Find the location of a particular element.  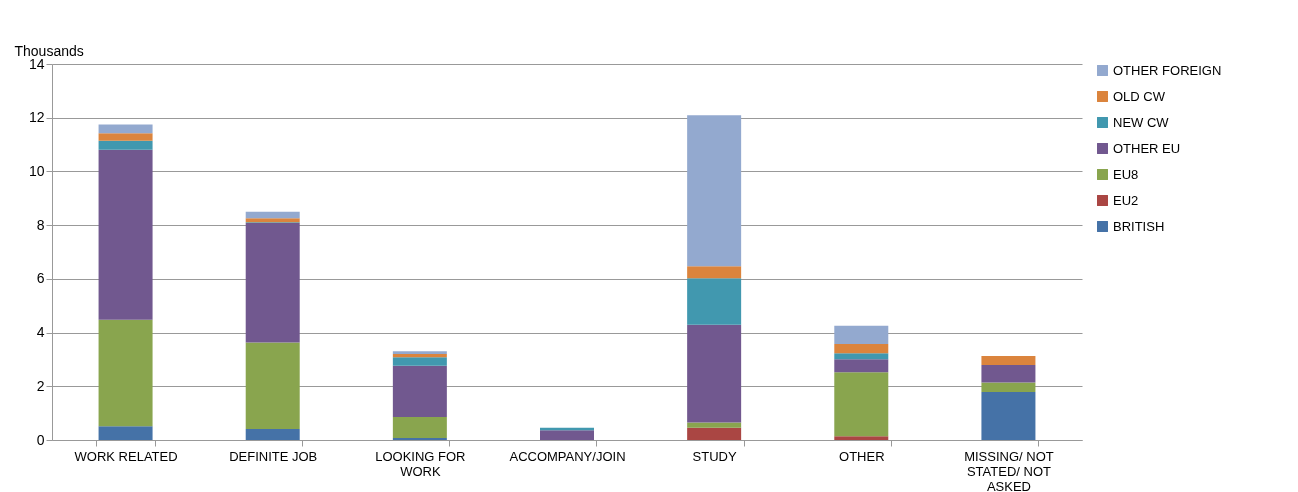

x-tick-label: WORK RELATED is located at coordinates (126, 456).